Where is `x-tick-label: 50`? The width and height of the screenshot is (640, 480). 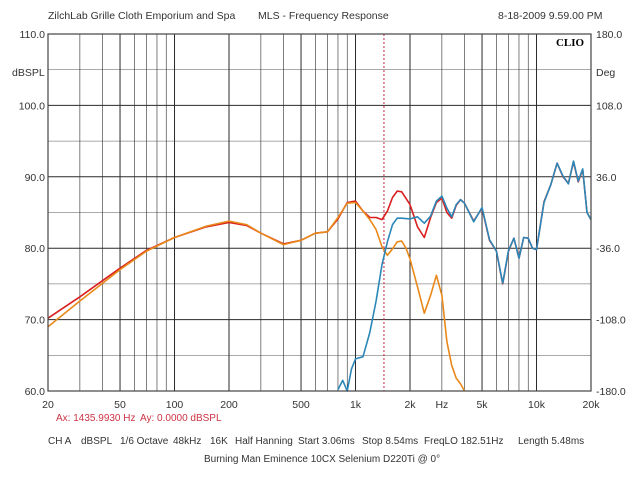 x-tick-label: 50 is located at coordinates (120, 405).